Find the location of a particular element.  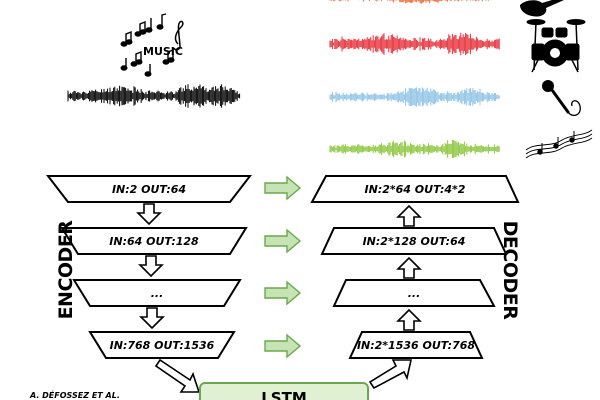

music-label: MUSIC is located at coordinates (163, 51).